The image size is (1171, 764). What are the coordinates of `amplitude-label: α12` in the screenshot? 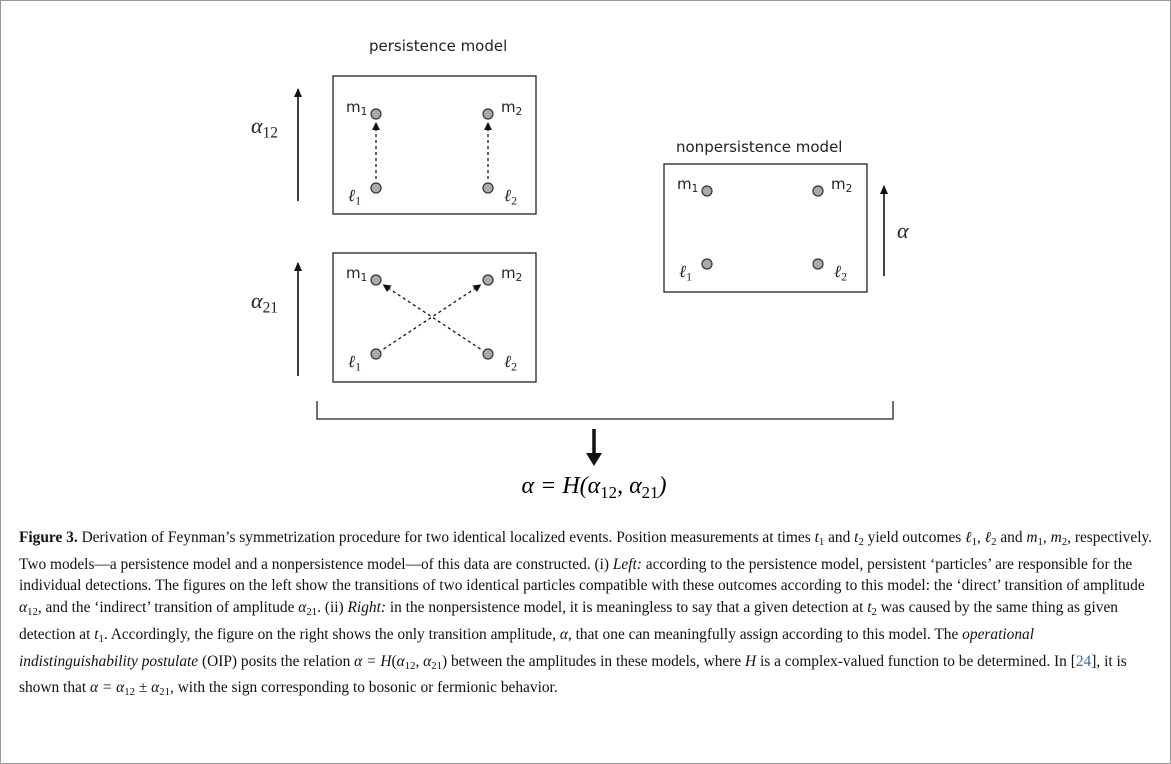 It's located at (264, 128).